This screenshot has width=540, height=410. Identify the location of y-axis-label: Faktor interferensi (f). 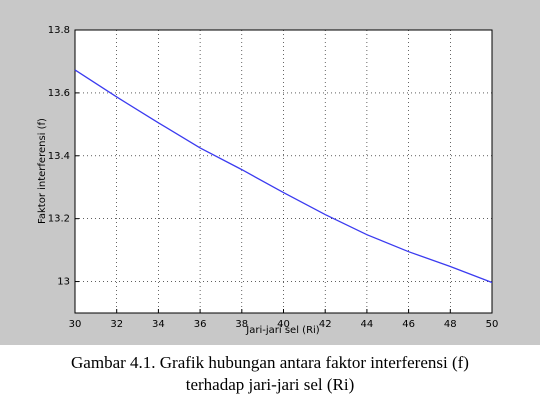
(42, 171).